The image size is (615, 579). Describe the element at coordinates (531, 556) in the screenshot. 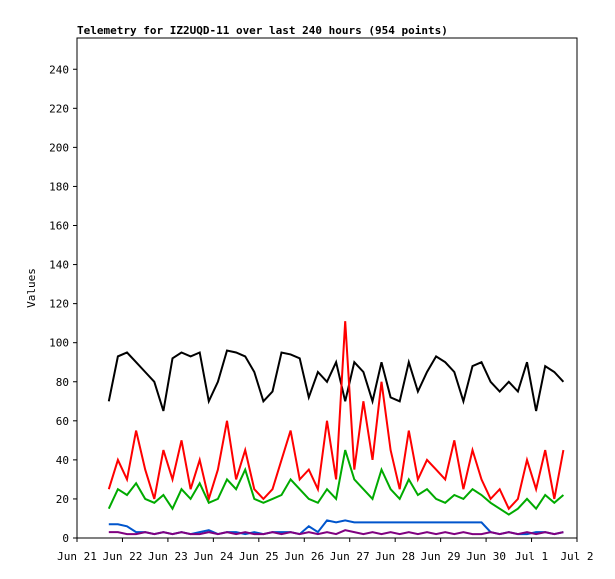

I see `x-tick-label: Jul 1` at that location.